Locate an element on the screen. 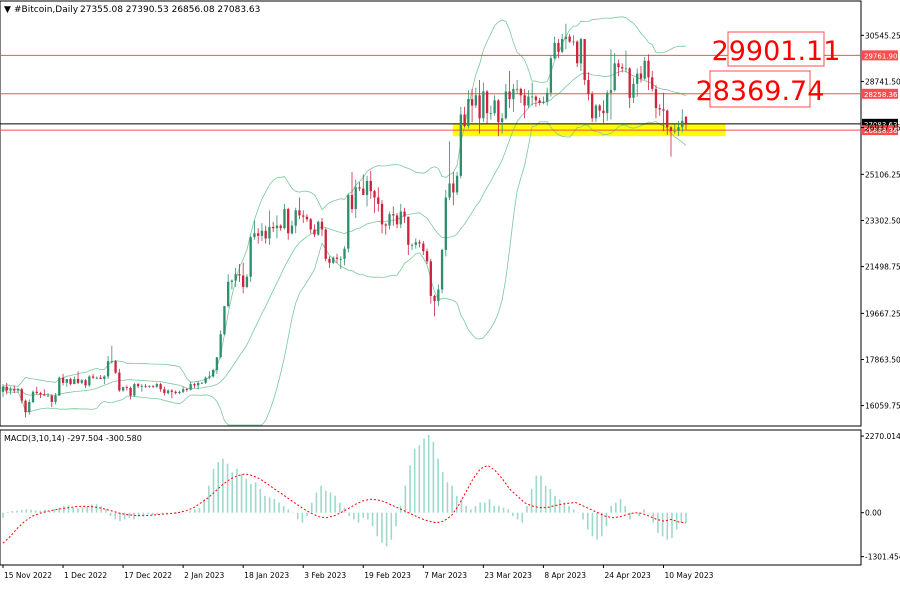 The width and height of the screenshot is (900, 589). x-tick-label: 19 Feb 2023 is located at coordinates (387, 575).